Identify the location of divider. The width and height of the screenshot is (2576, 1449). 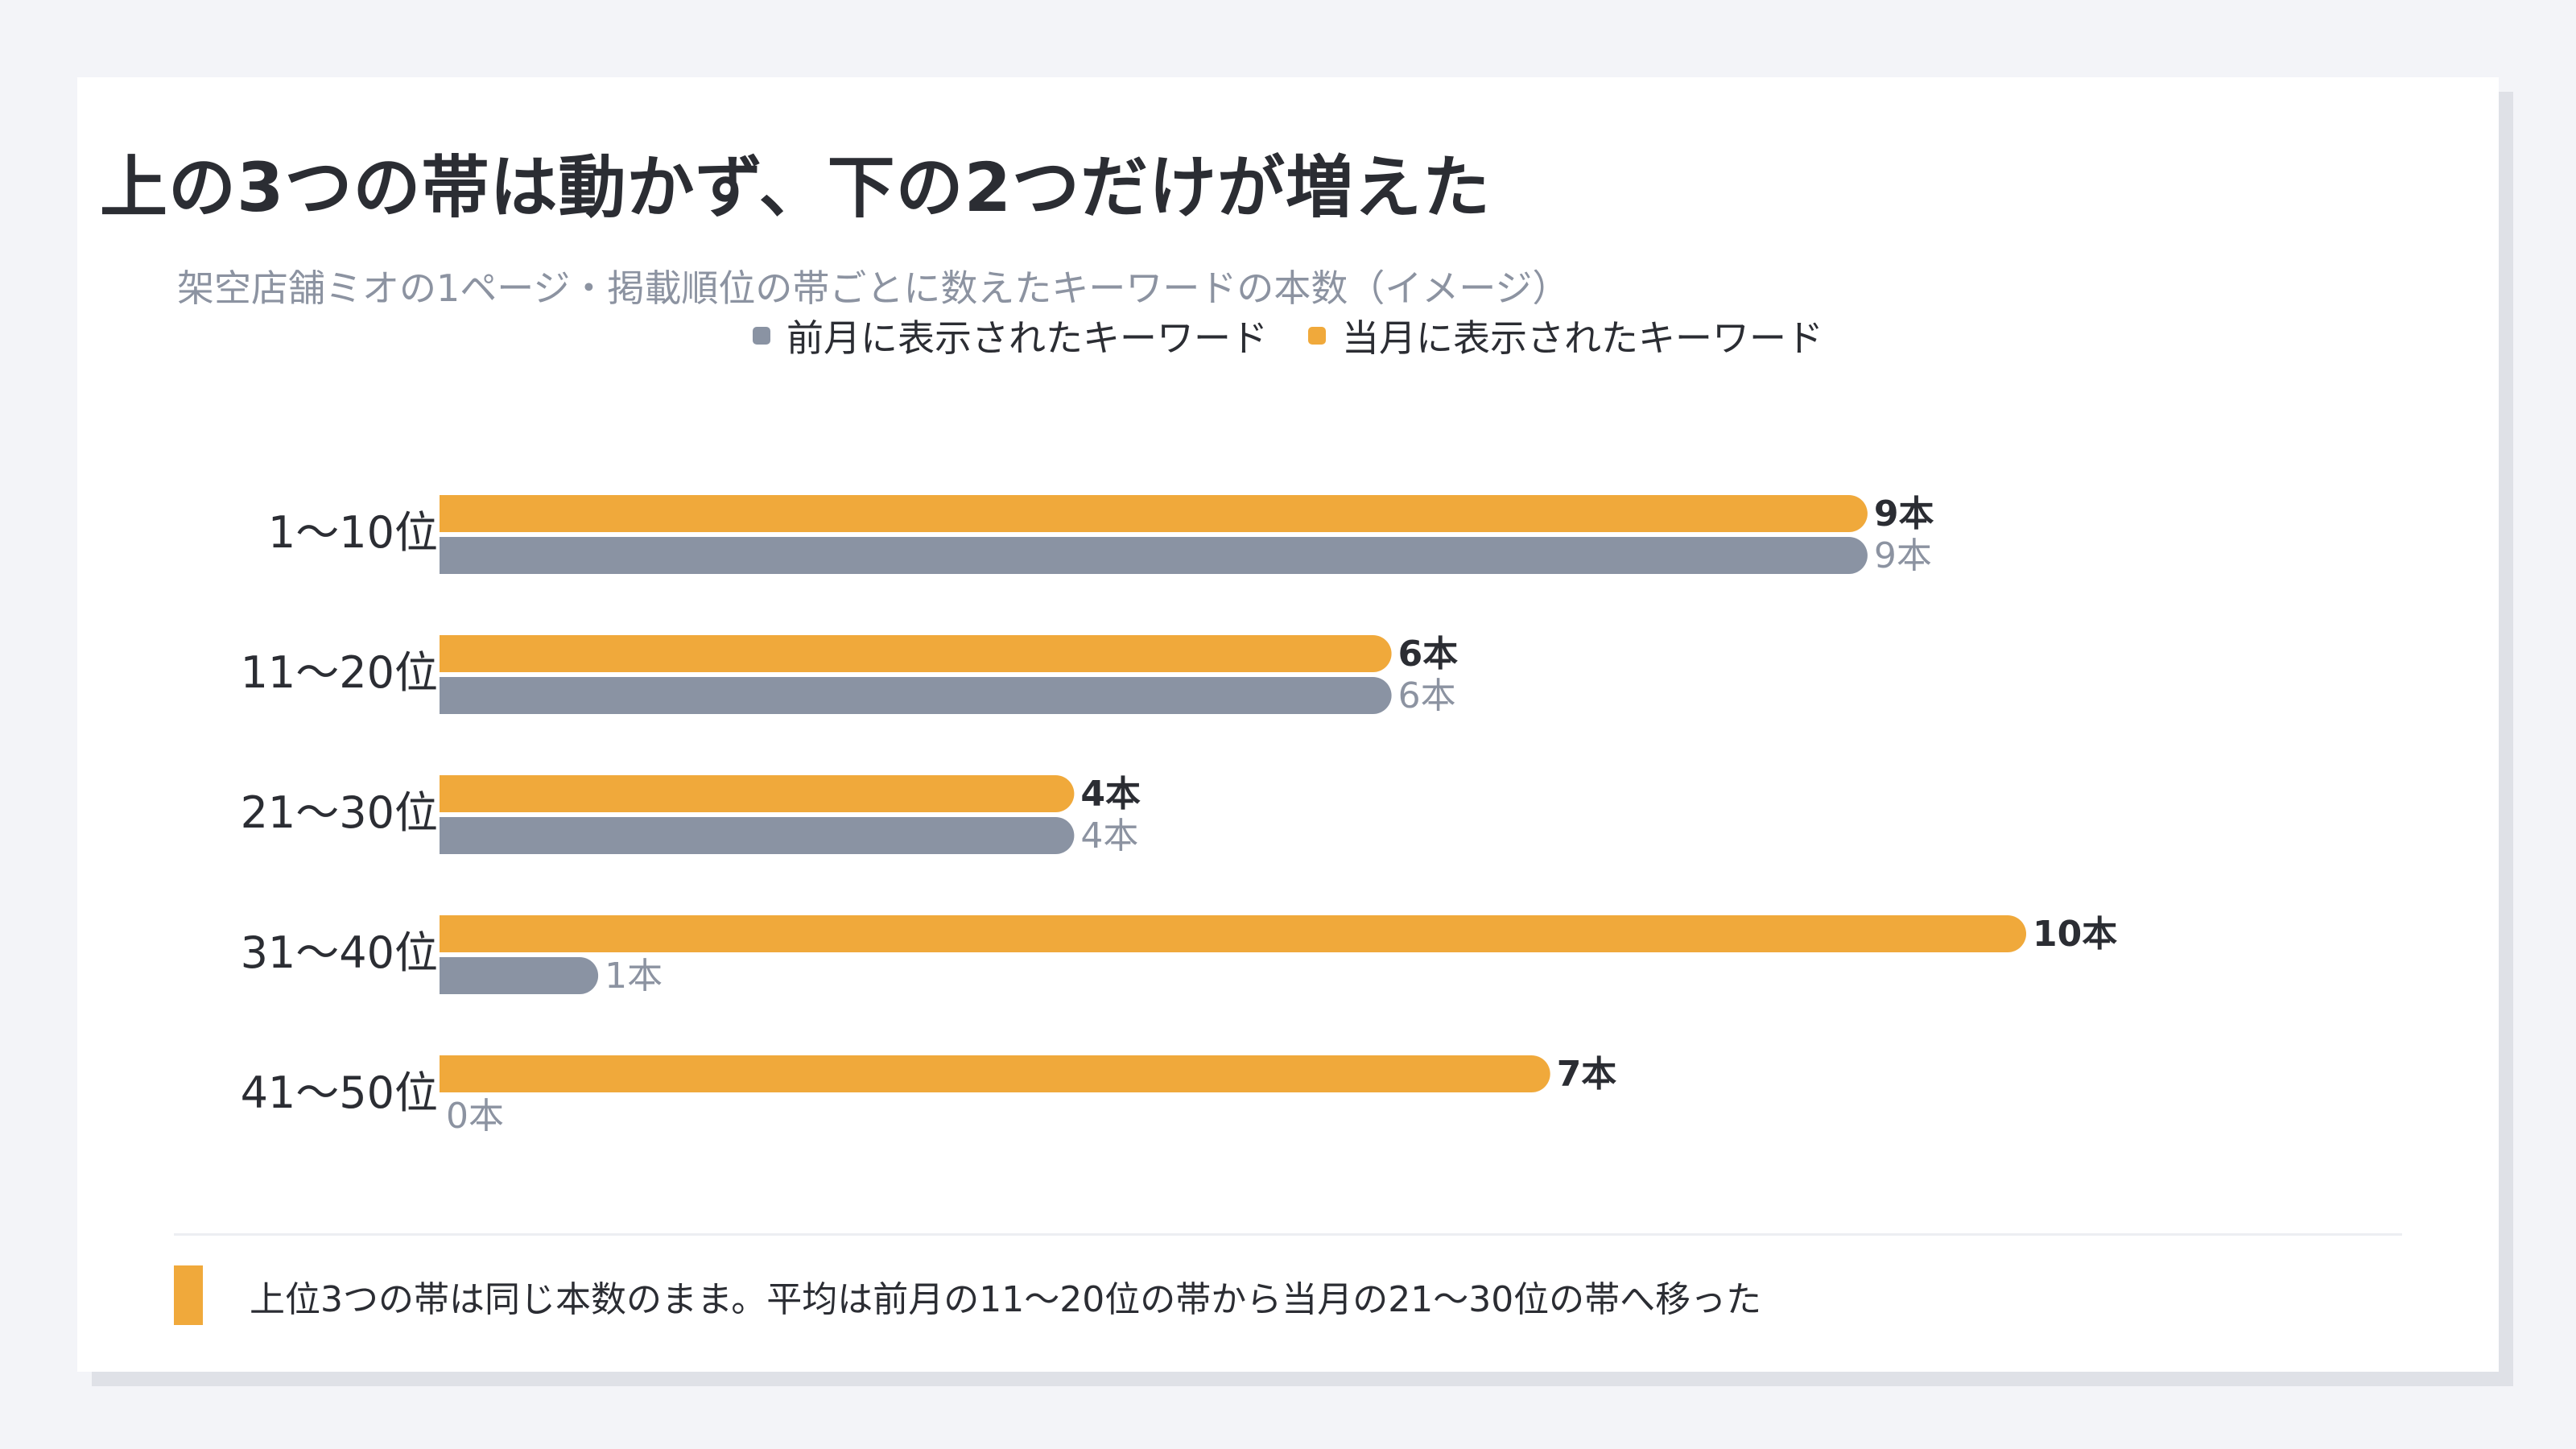
(1288, 1234).